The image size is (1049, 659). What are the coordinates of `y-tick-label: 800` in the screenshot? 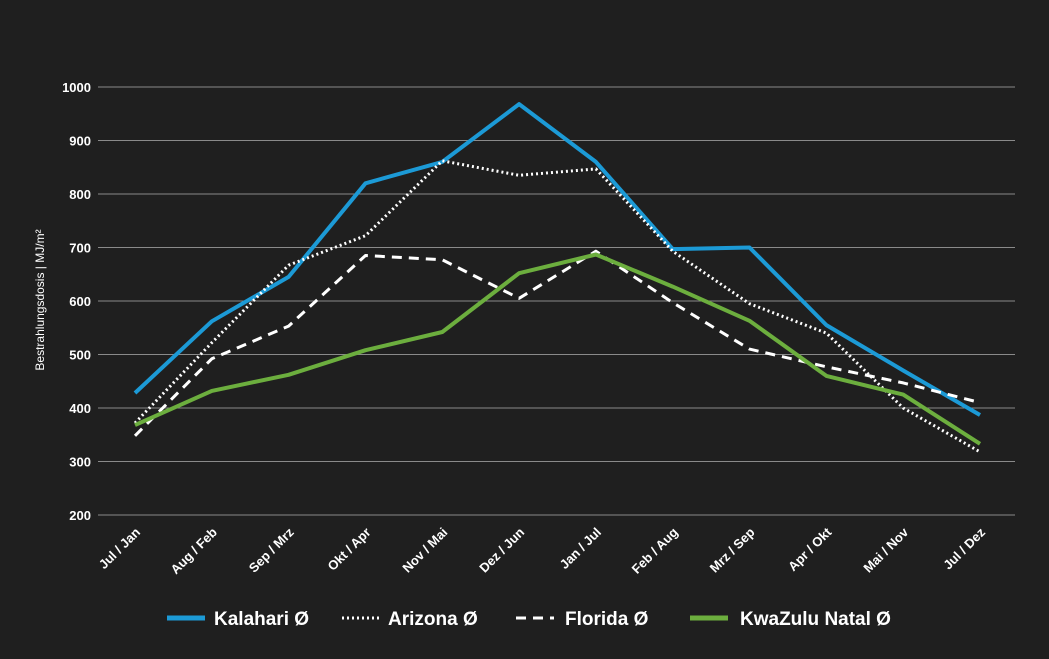 It's located at (80, 194).